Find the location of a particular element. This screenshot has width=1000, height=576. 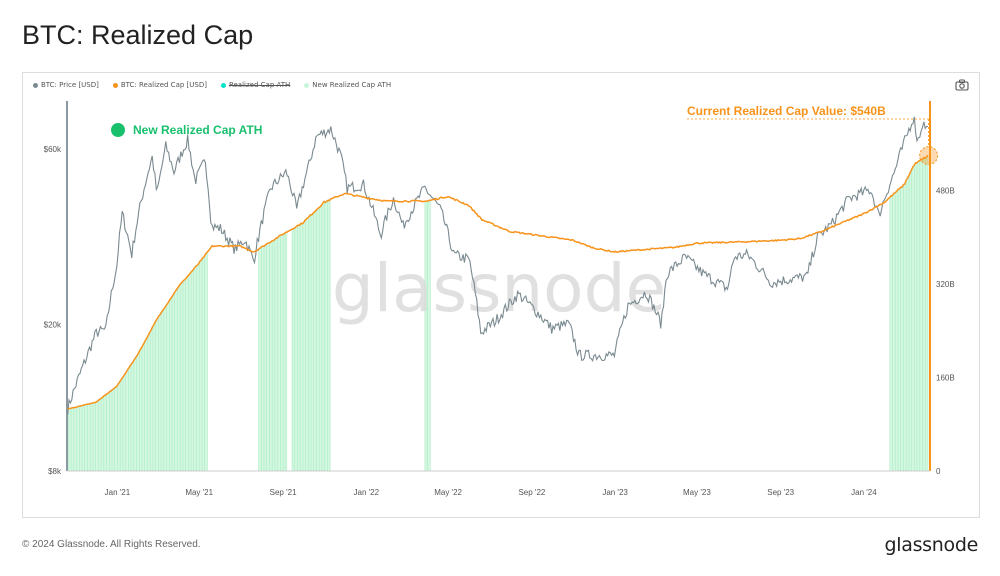

y-left-tick-label: $8k is located at coordinates (55, 471).